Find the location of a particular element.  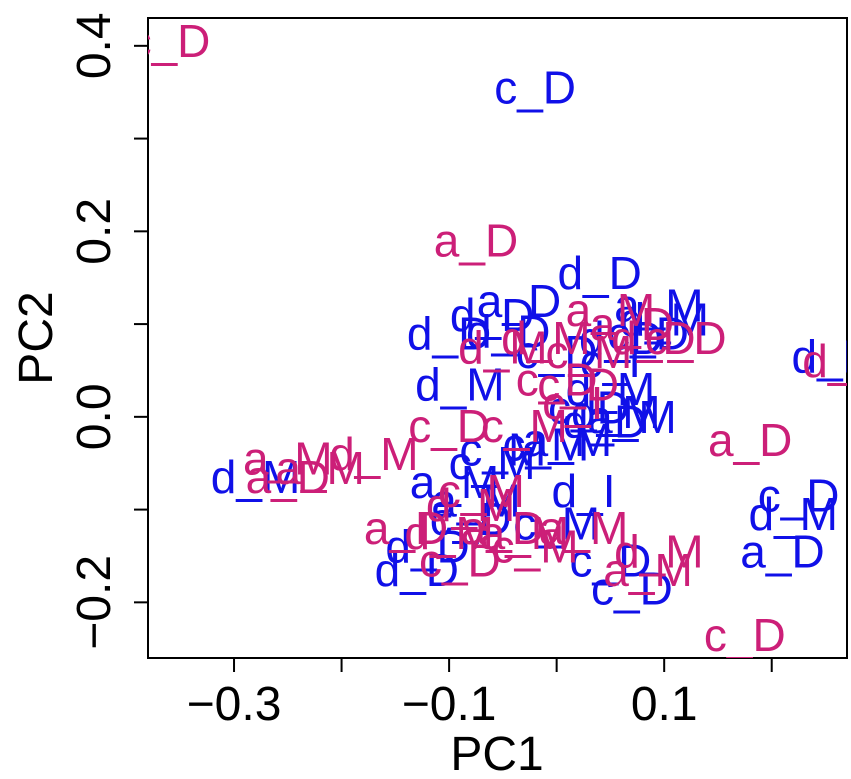

x-tick-label: 0.1 is located at coordinates (664, 704).